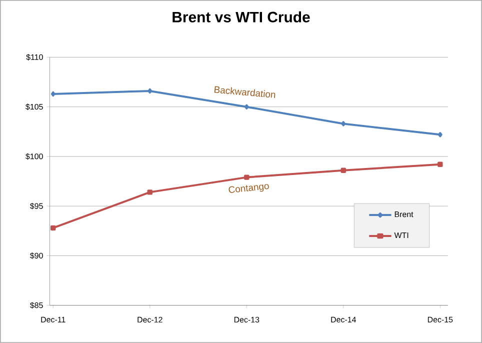  I want to click on annotation: Backwardation, so click(245, 92).